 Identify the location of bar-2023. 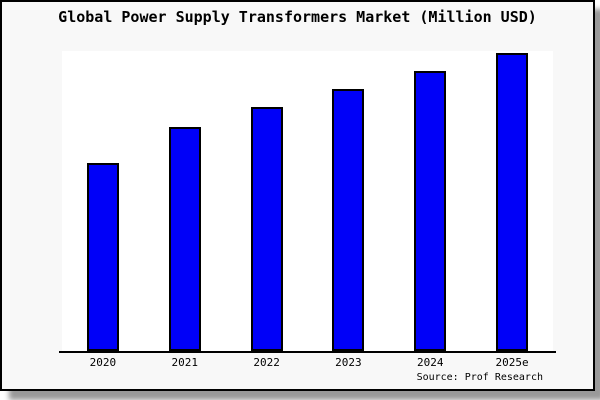
(348, 220).